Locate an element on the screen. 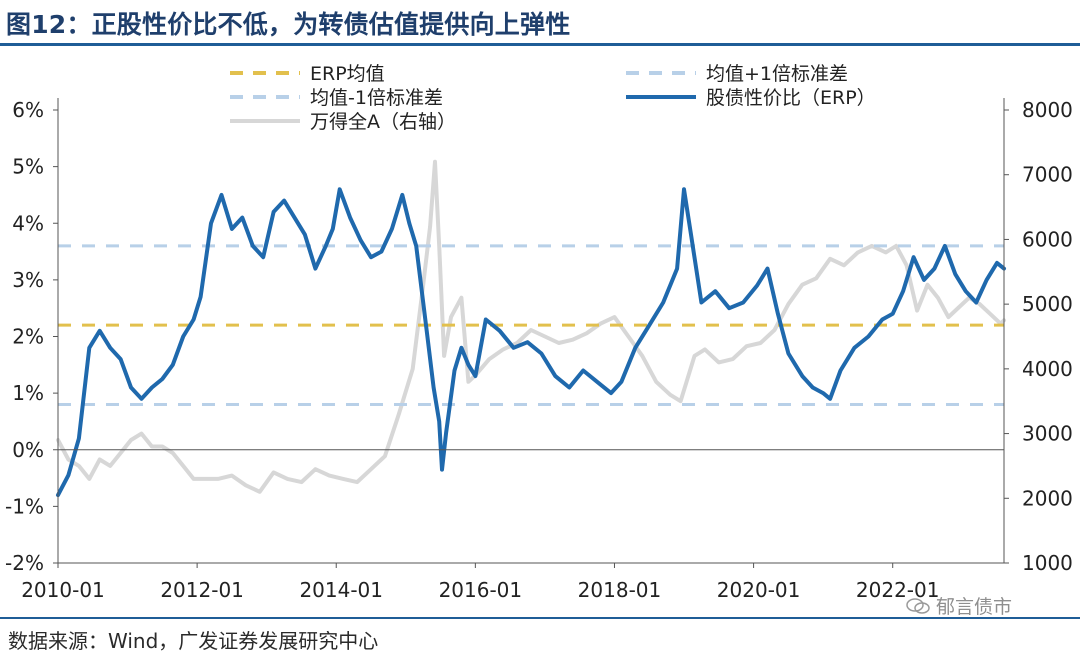  left-tick-label: -2% is located at coordinates (24, 563).